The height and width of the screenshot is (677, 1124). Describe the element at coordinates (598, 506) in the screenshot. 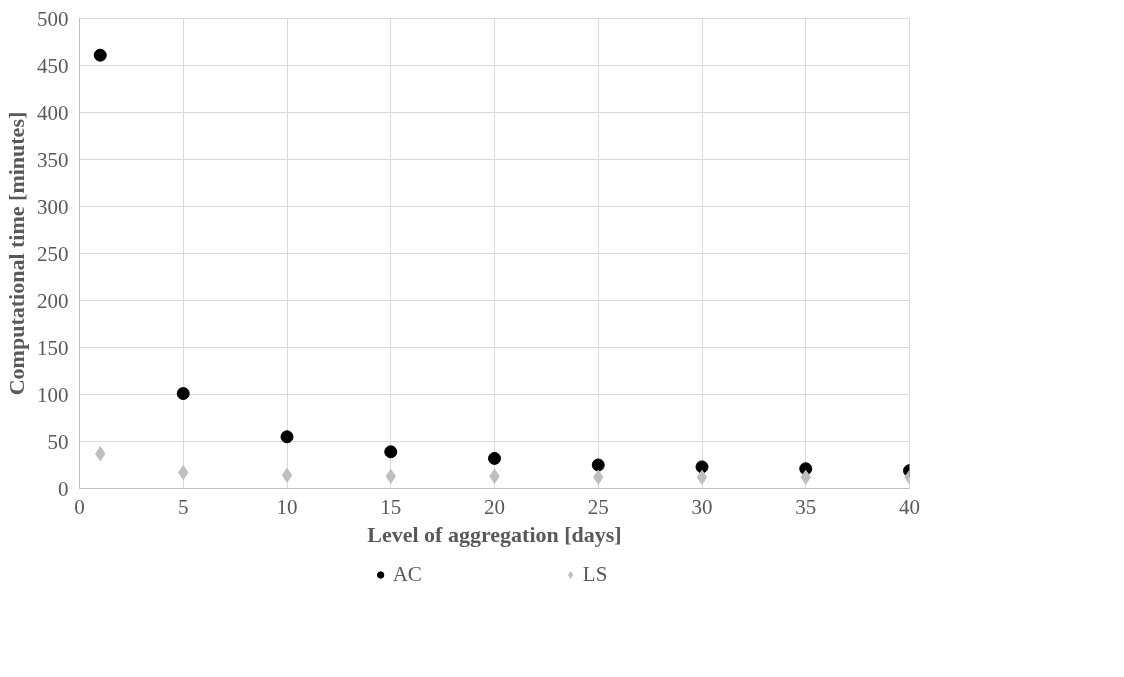

I see `x-tick-label: 25` at that location.